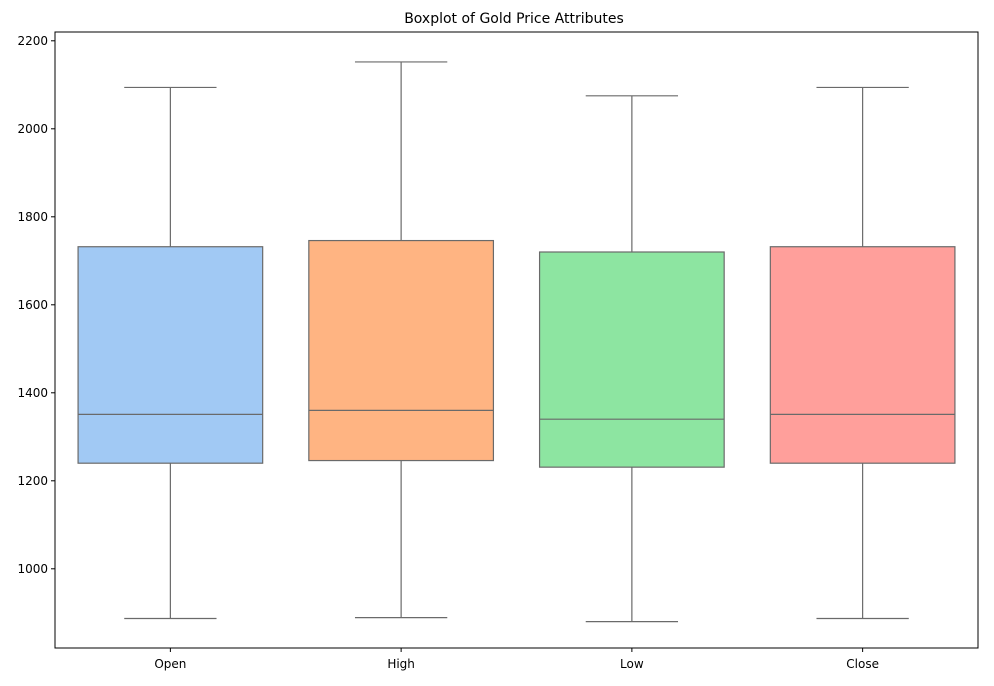 Image resolution: width=994 pixels, height=686 pixels. What do you see at coordinates (32, 569) in the screenshot?
I see `y-tick-label-1000: 1000` at bounding box center [32, 569].